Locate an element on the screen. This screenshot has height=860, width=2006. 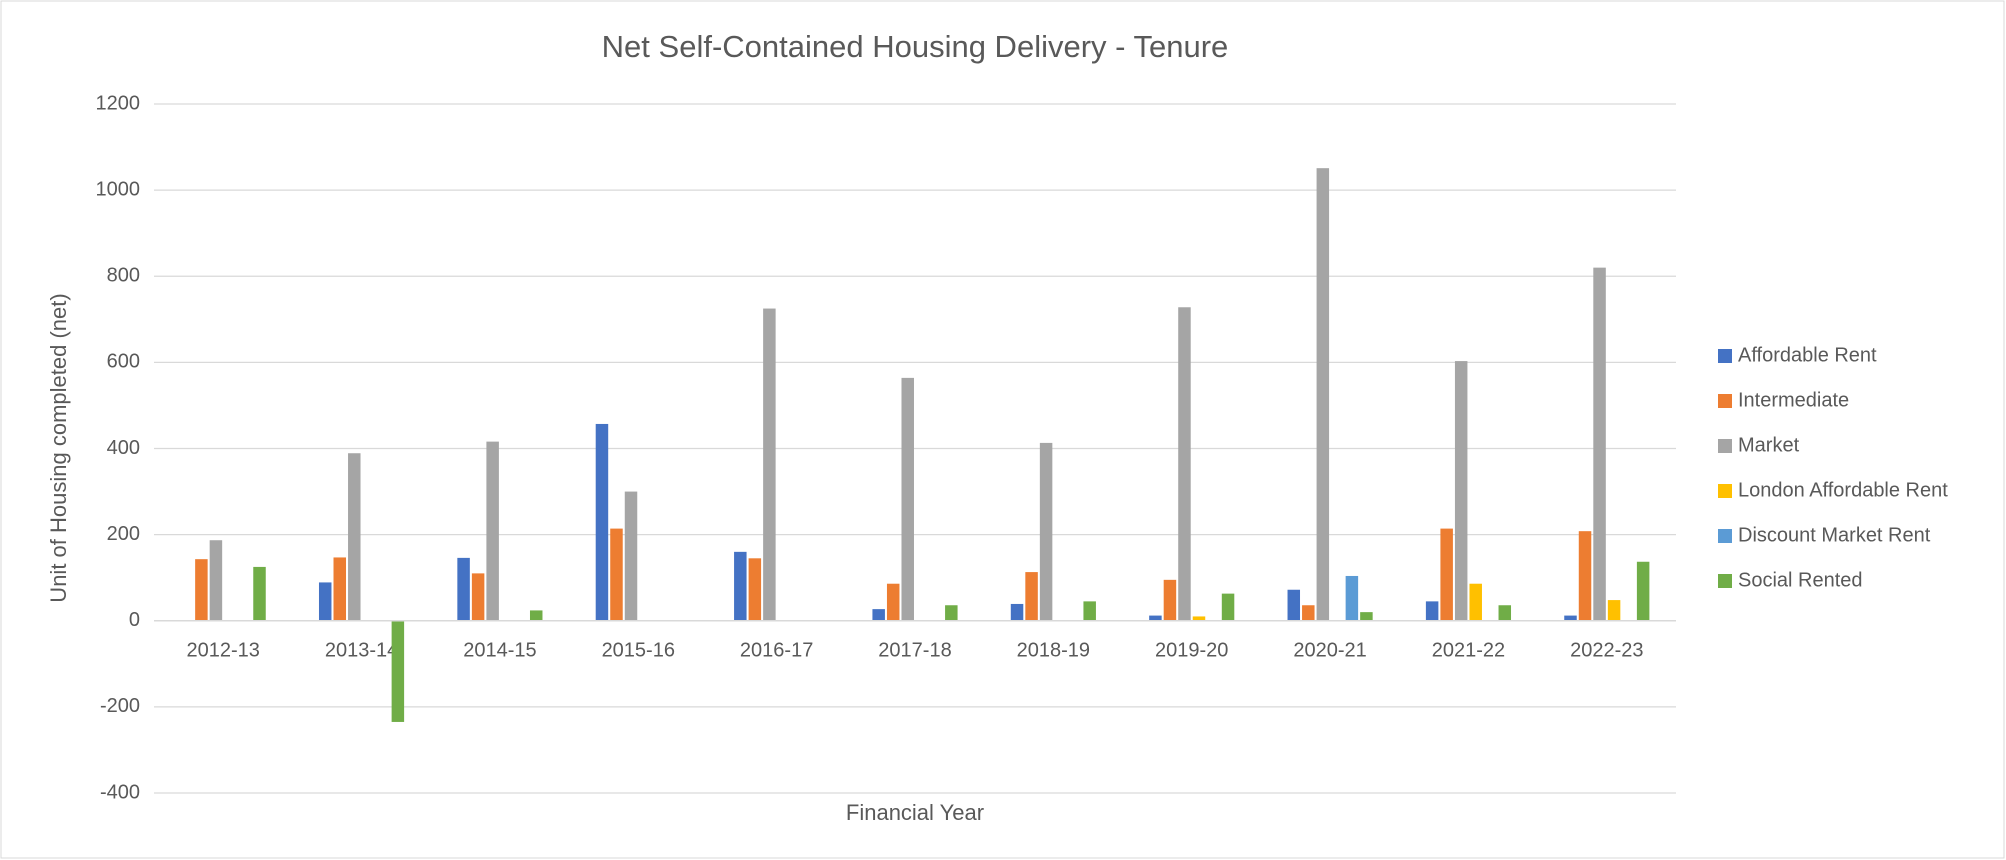
y-tick-label: -200 is located at coordinates (120, 706).